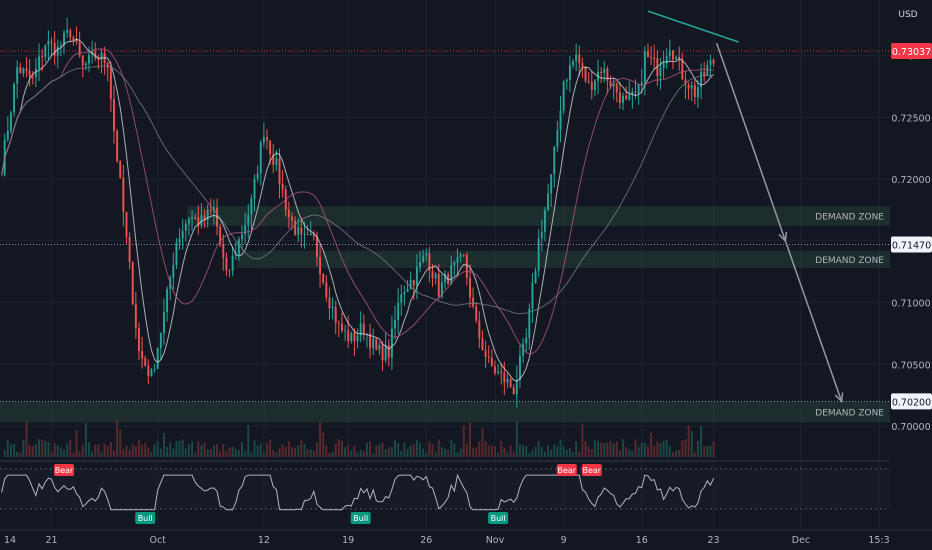 This screenshot has width=932, height=550. What do you see at coordinates (460, 492) in the screenshot?
I see `rsi-pane: 40.00BearBullBullBullBearBear` at bounding box center [460, 492].